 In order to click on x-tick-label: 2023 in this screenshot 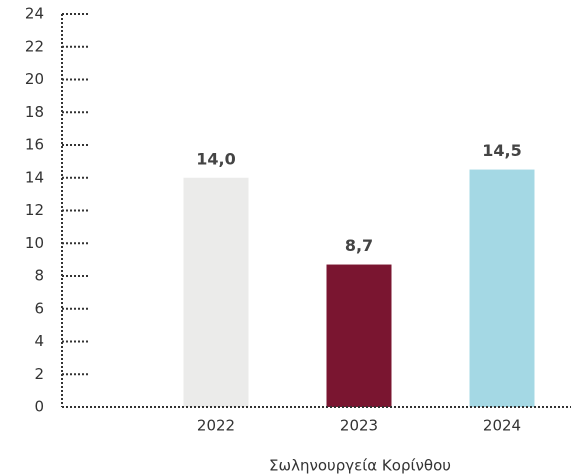, I will do `click(359, 426)`.